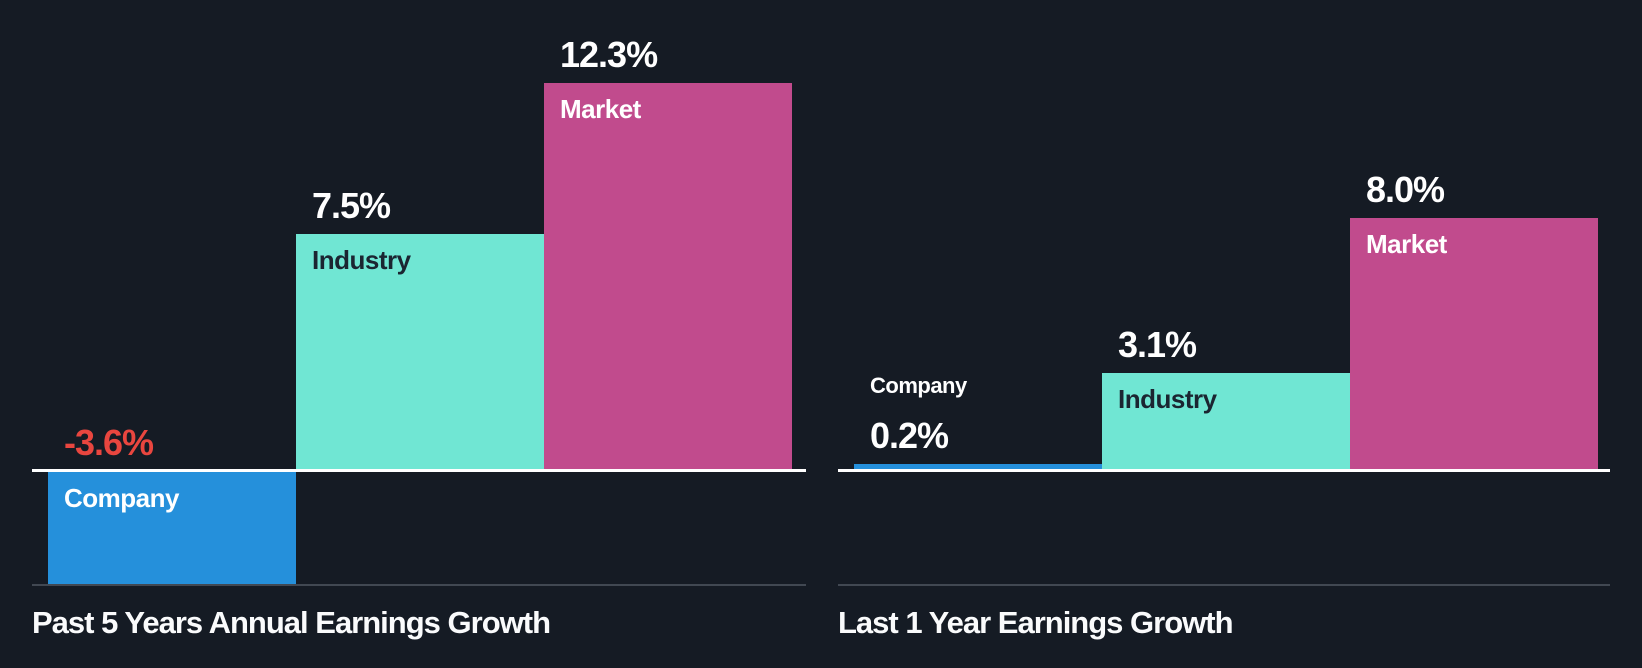  I want to click on bar-value-label: 12.3%, so click(609, 54).